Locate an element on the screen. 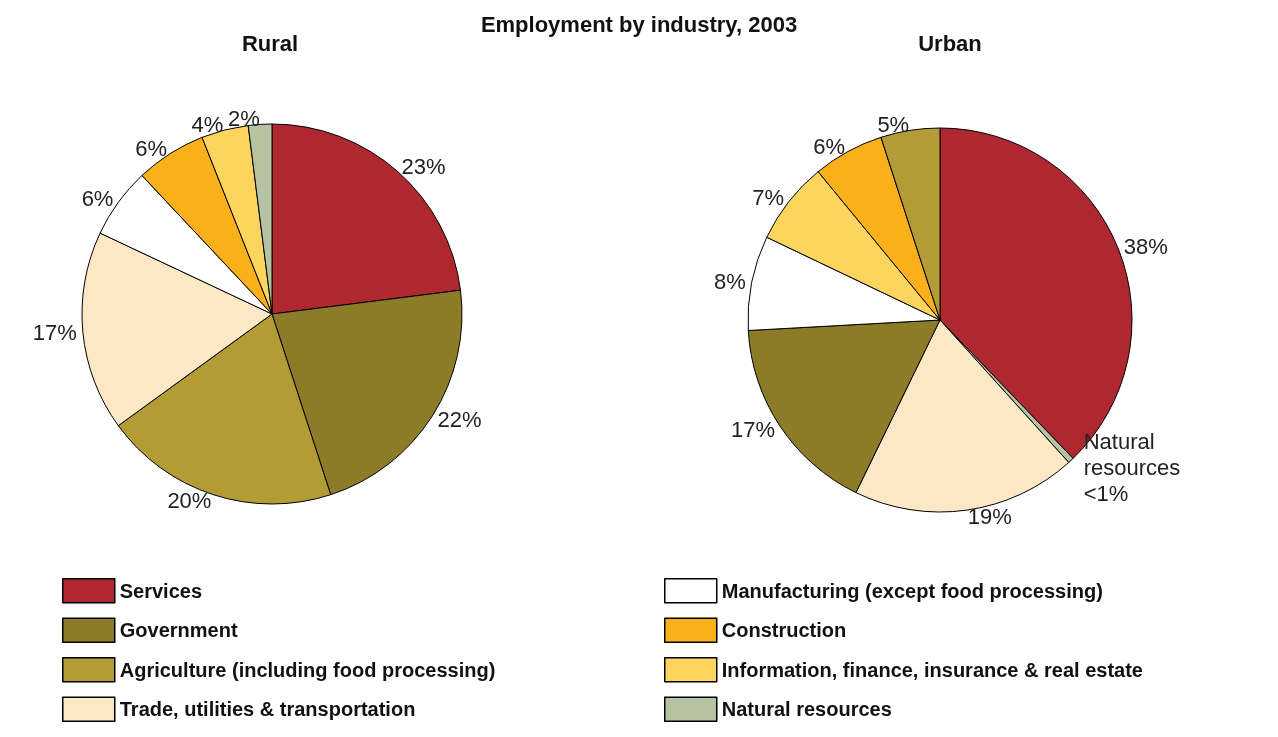 This screenshot has height=737, width=1278. chart-title: Employment by industry, 2003 is located at coordinates (639, 24).